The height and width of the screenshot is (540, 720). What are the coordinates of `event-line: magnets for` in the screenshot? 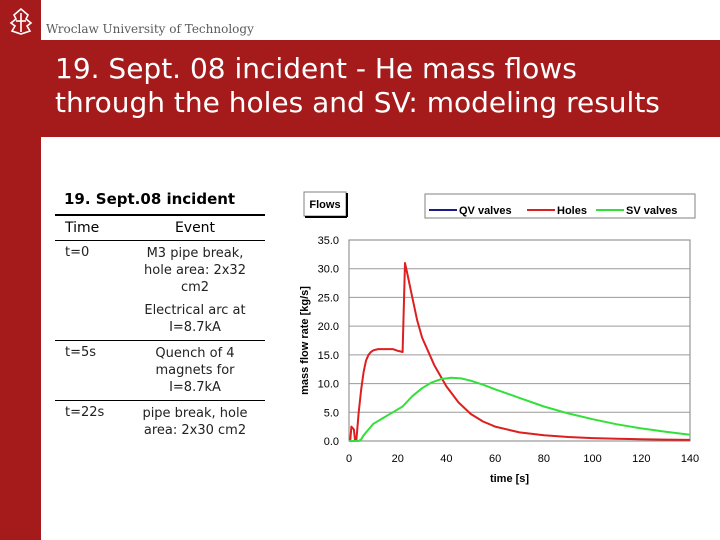 It's located at (195, 370).